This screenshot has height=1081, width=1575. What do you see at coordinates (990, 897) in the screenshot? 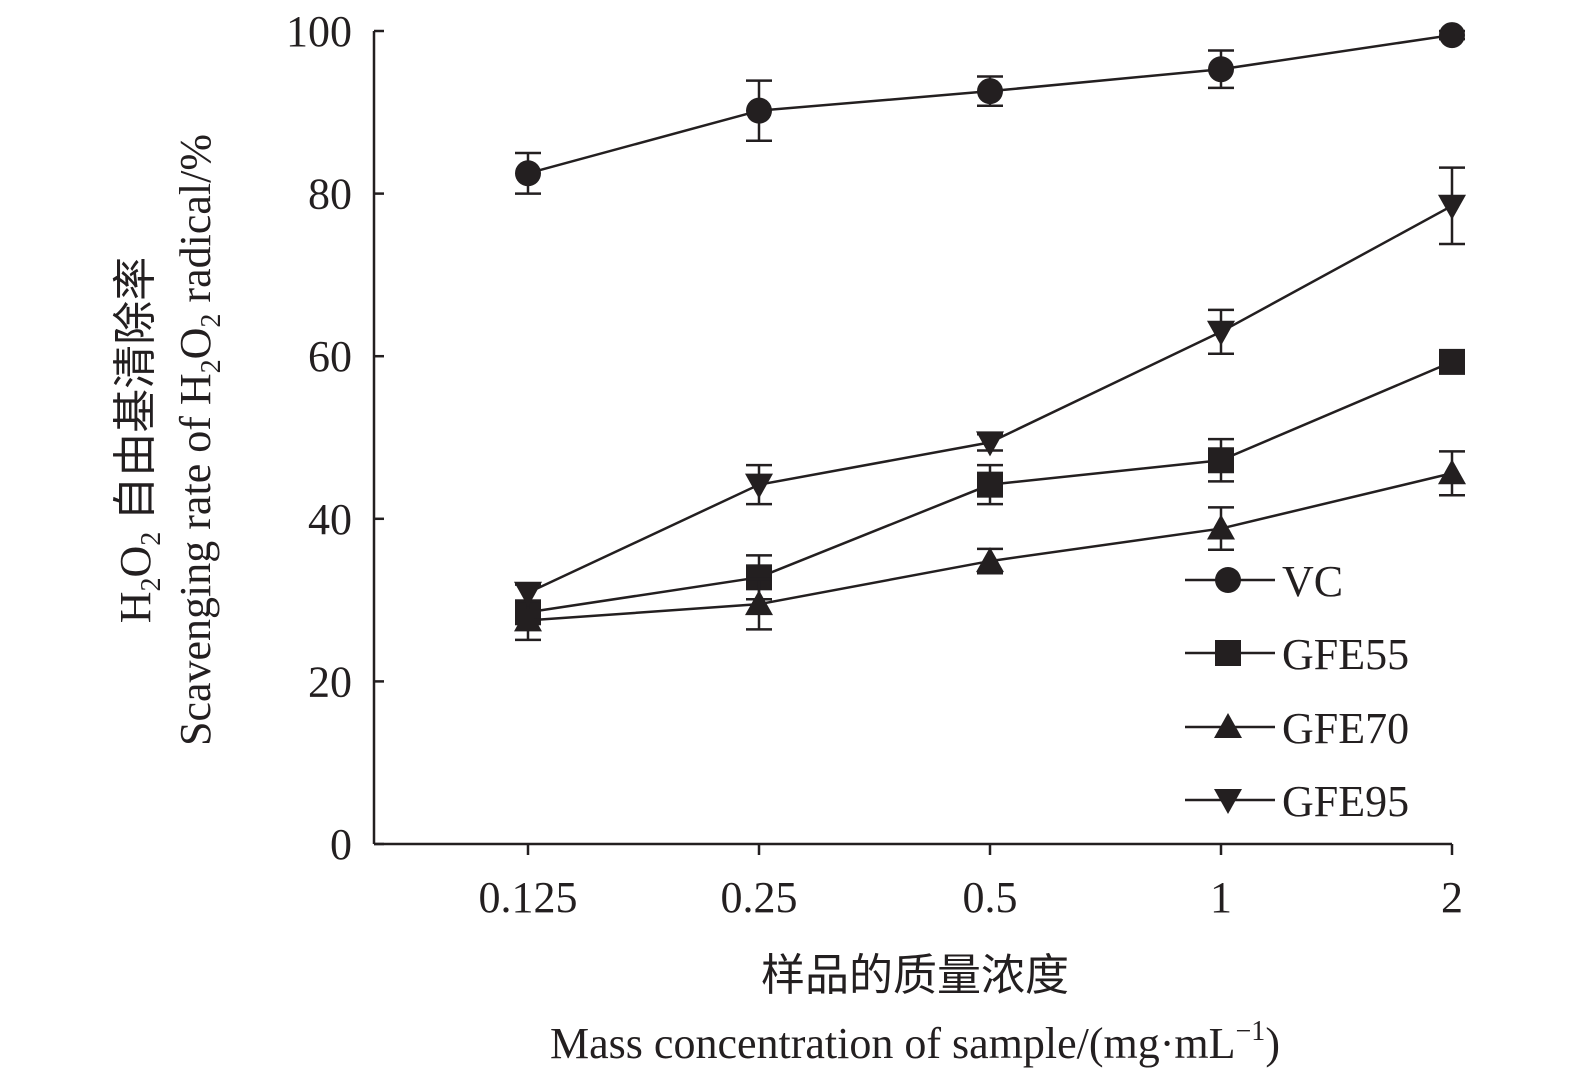
I see `x-tick-label: 0.5` at bounding box center [990, 897].